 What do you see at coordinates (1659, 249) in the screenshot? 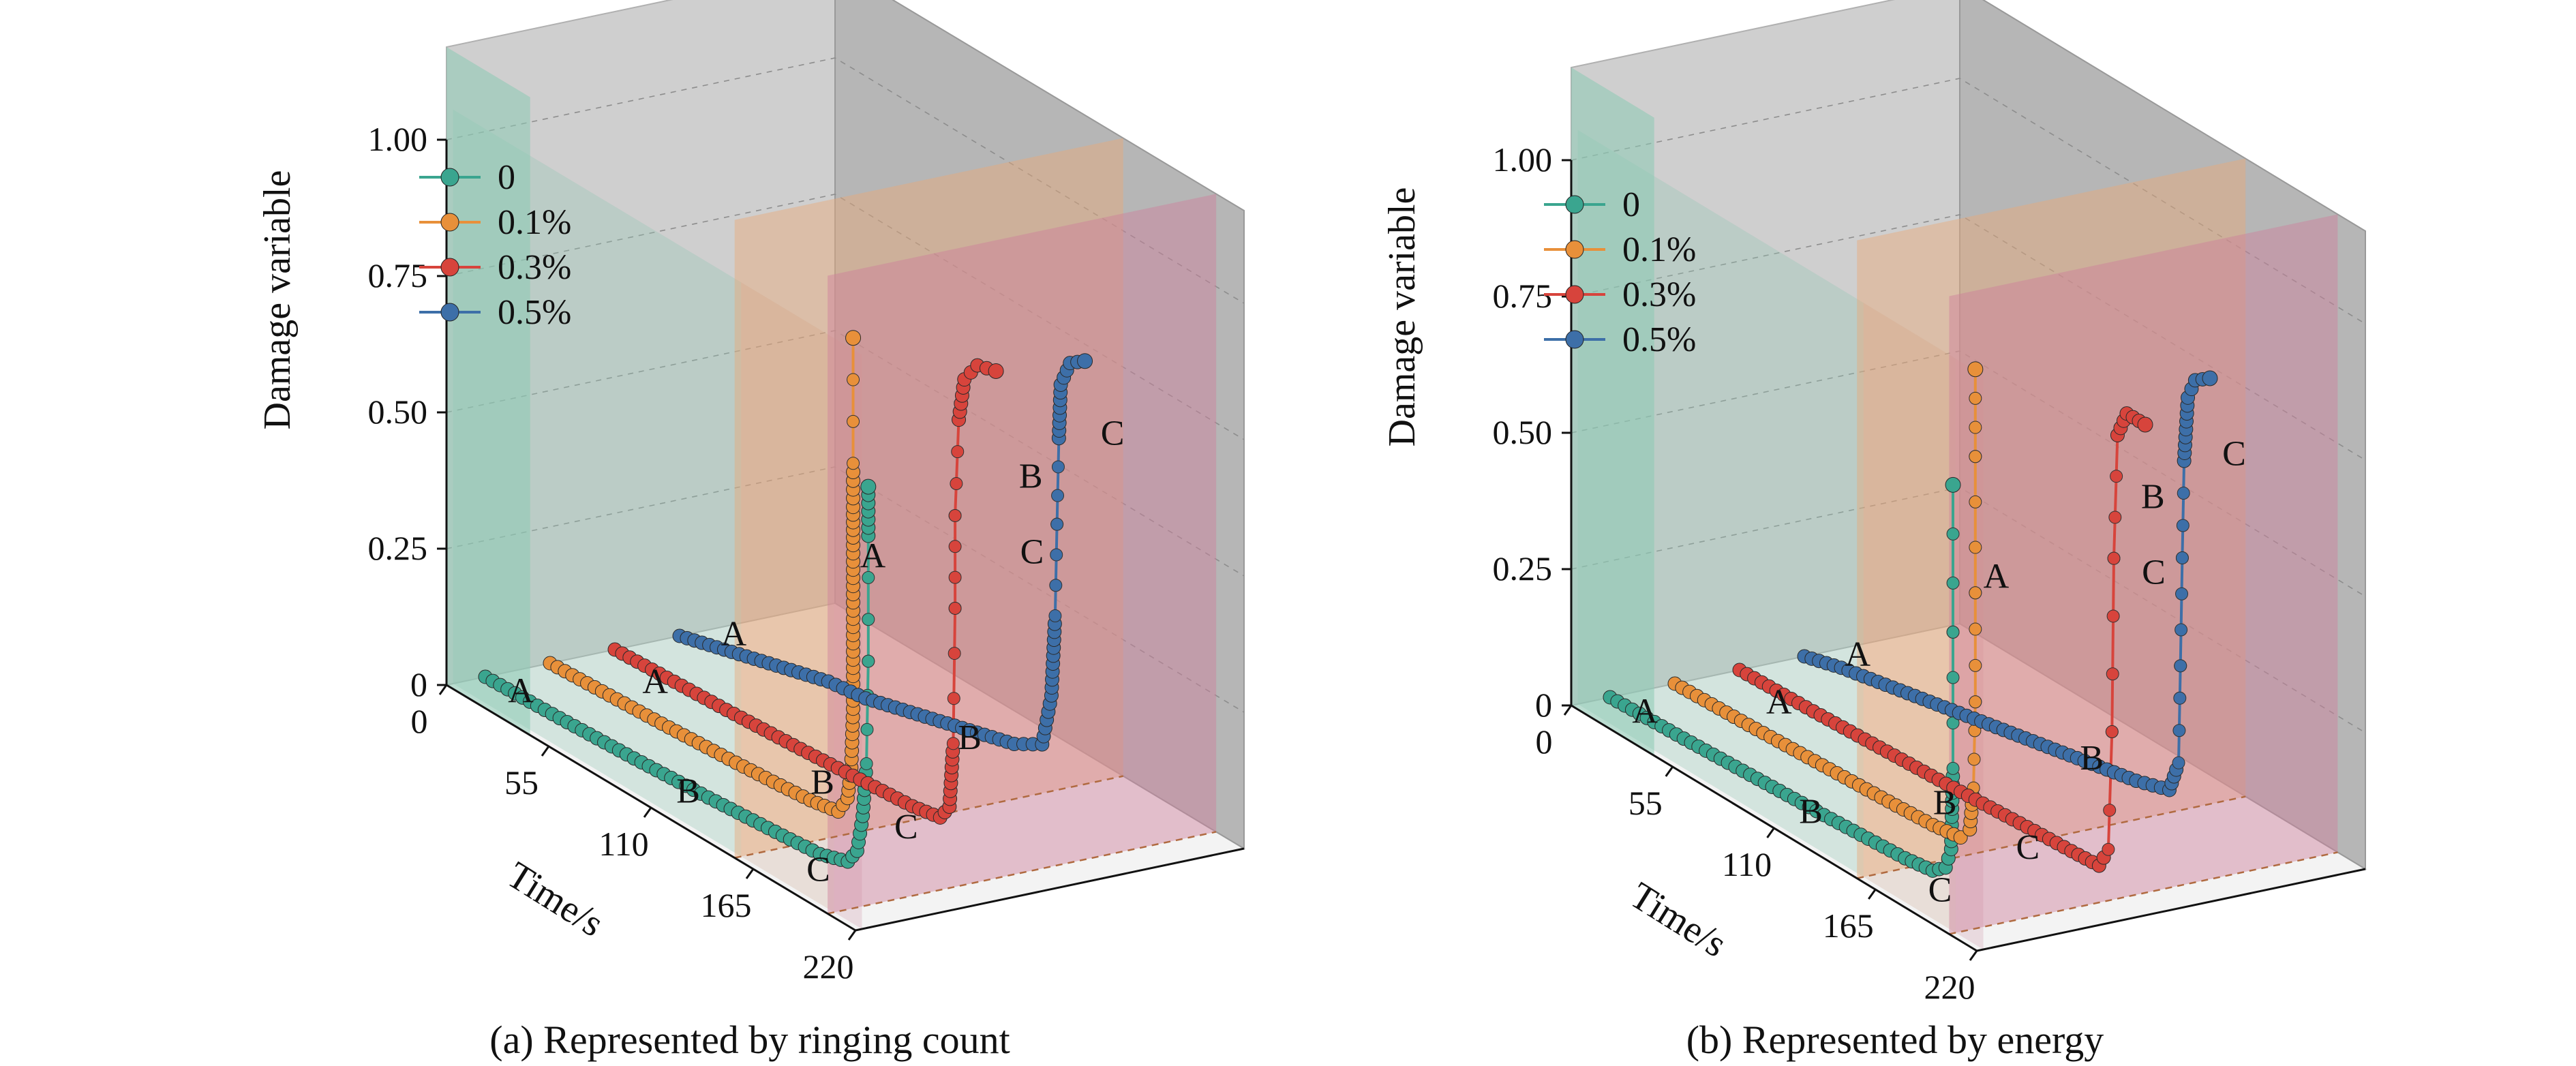
I see `legend-label: 0.1%` at bounding box center [1659, 249].